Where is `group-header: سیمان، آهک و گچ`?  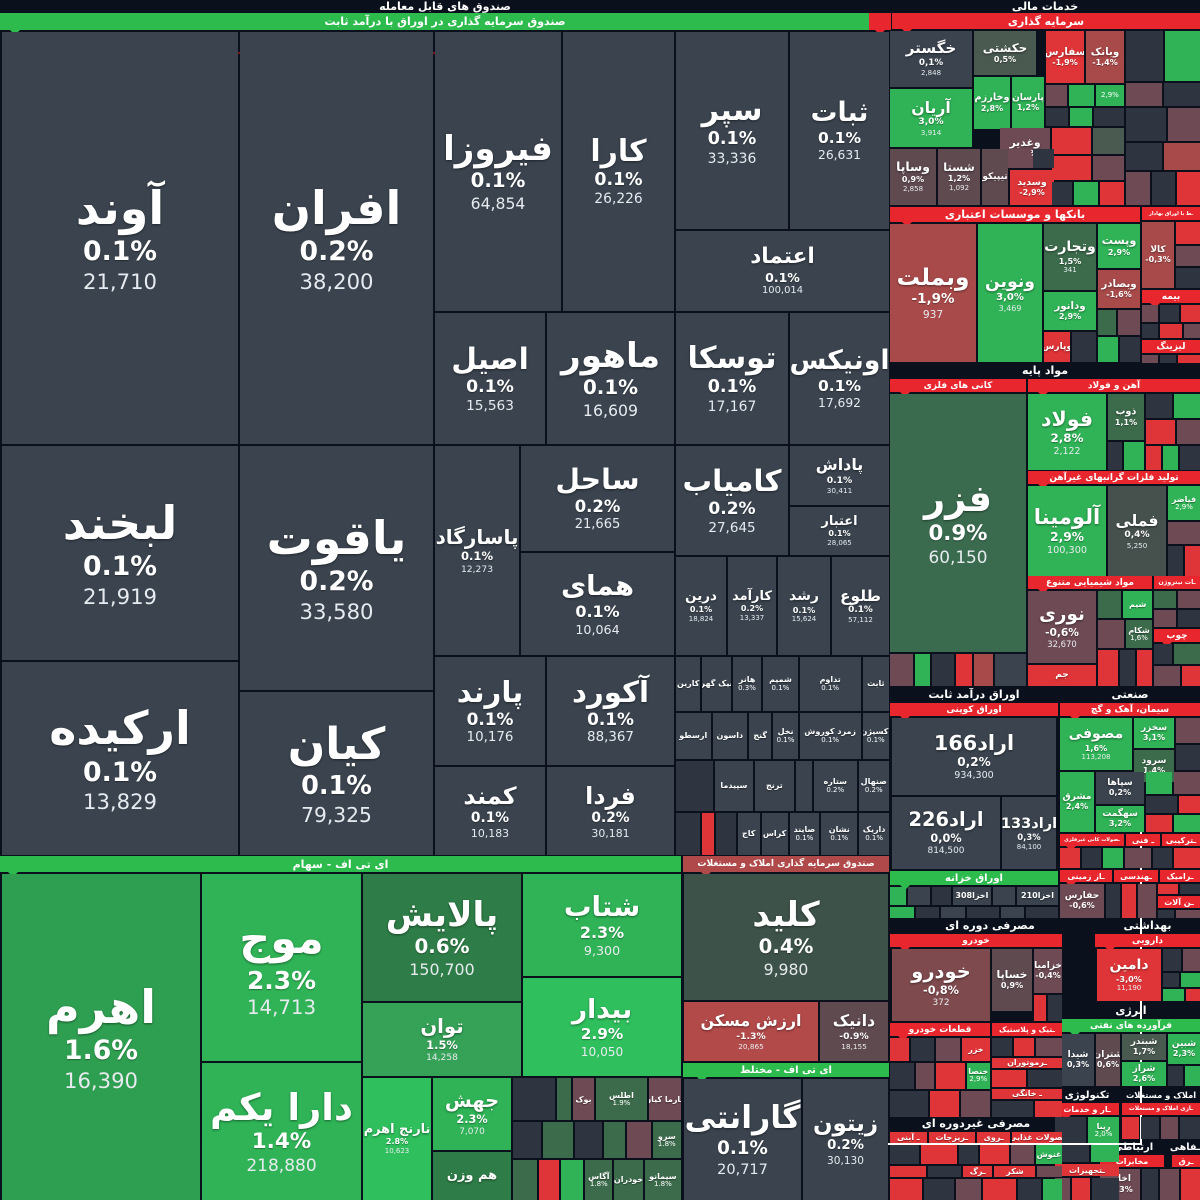 group-header: سیمان، آهک و گچ is located at coordinates (1130, 712).